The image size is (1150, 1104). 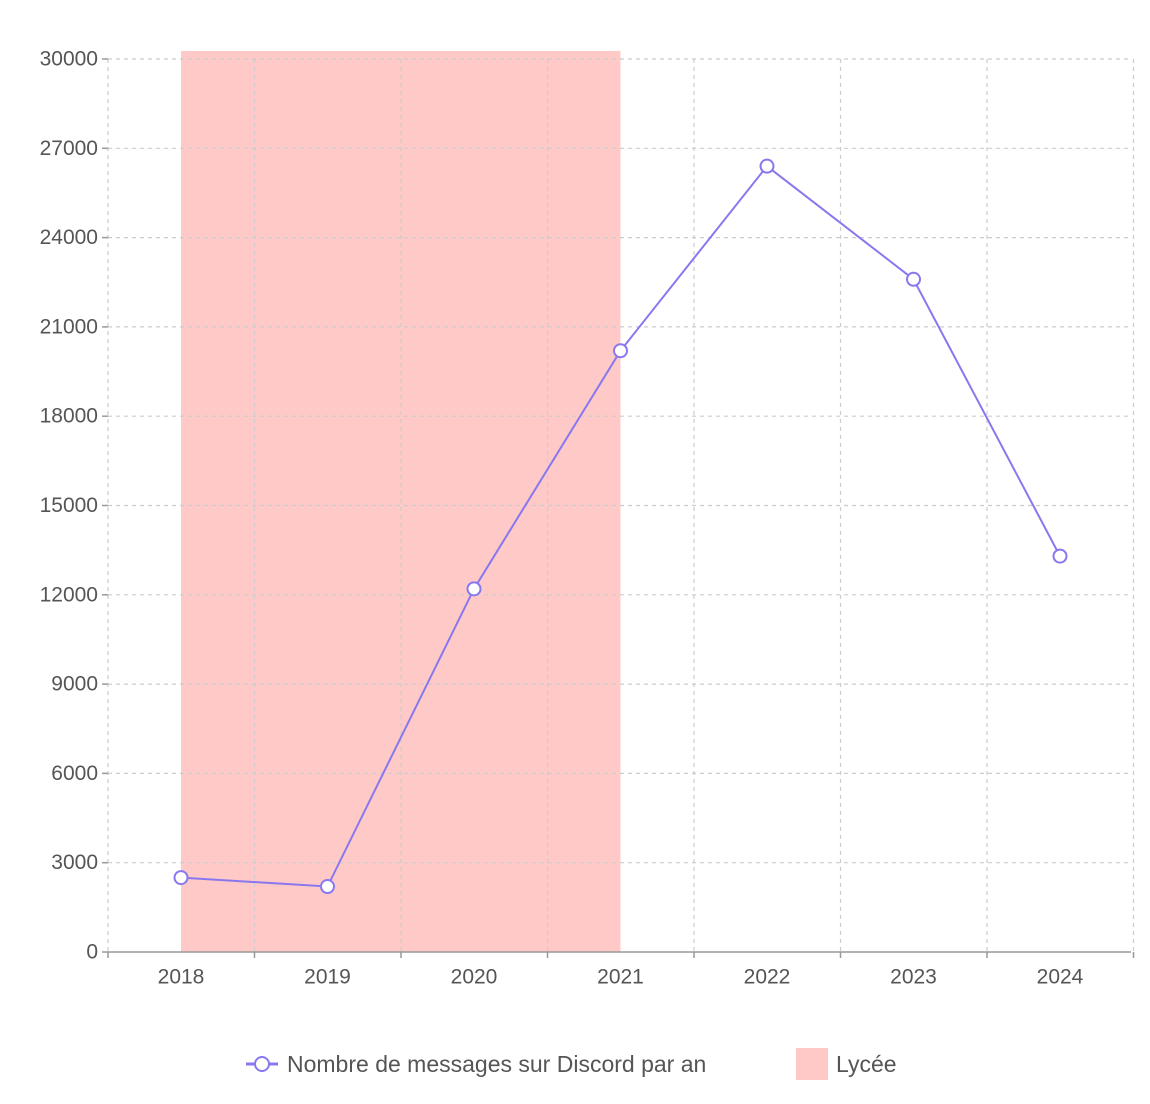 I want to click on y-tick-label: 6000, so click(x=74, y=773).